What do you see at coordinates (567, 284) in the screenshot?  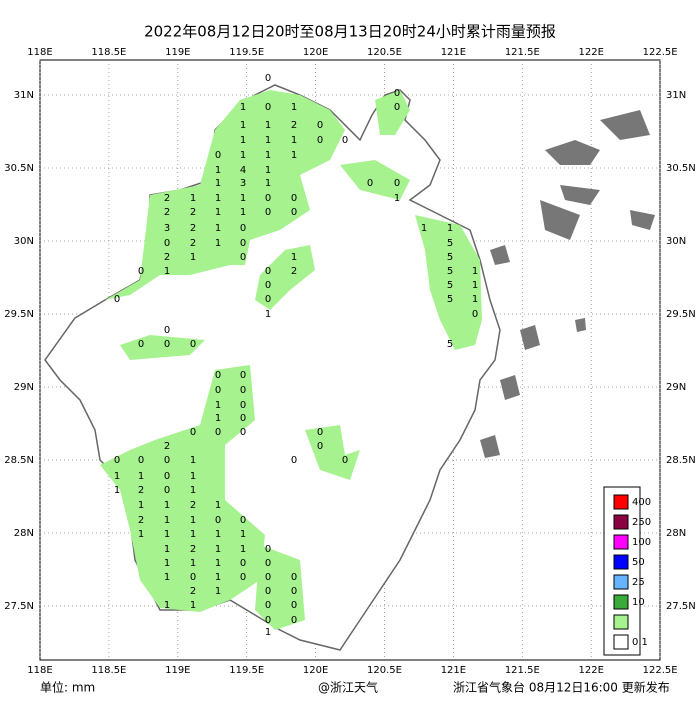 I see `islands` at bounding box center [567, 284].